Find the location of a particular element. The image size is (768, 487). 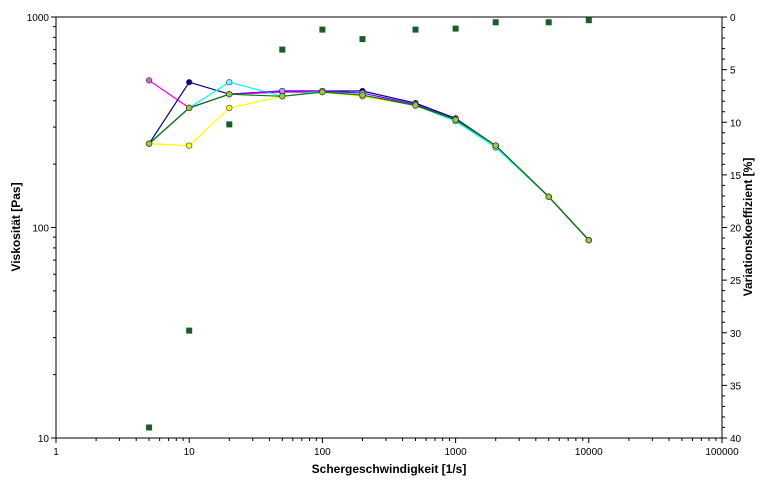

y-axis-left-label: Viskosität [Pas] is located at coordinates (16, 226).